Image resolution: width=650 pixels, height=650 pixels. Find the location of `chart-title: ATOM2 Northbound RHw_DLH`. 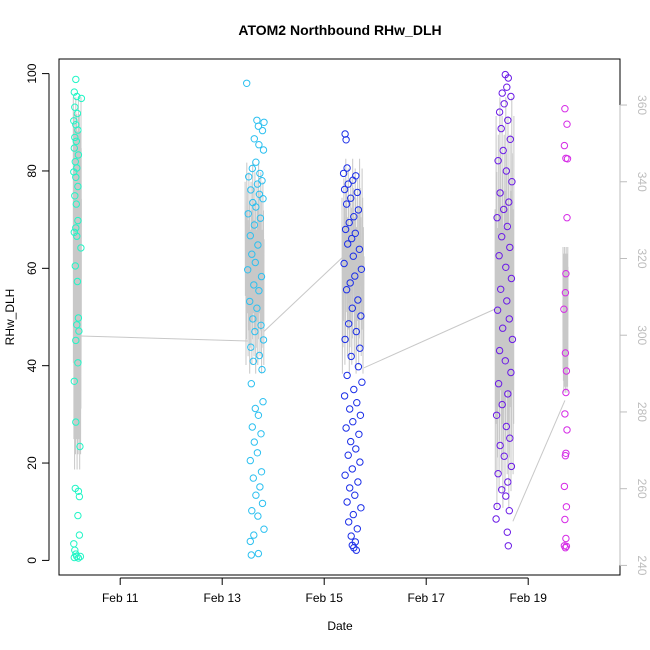

chart-title: ATOM2 Northbound RHw_DLH is located at coordinates (339, 30).